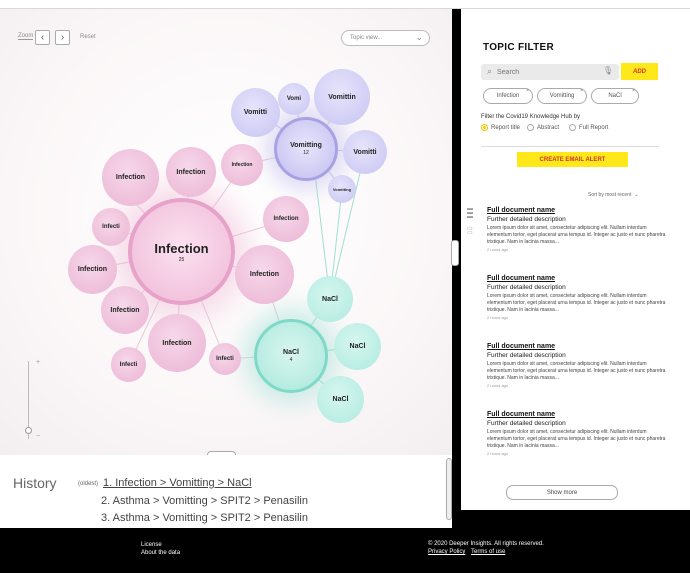  Describe the element at coordinates (588, 127) in the screenshot. I see `radio-full-report: Full Report` at that location.